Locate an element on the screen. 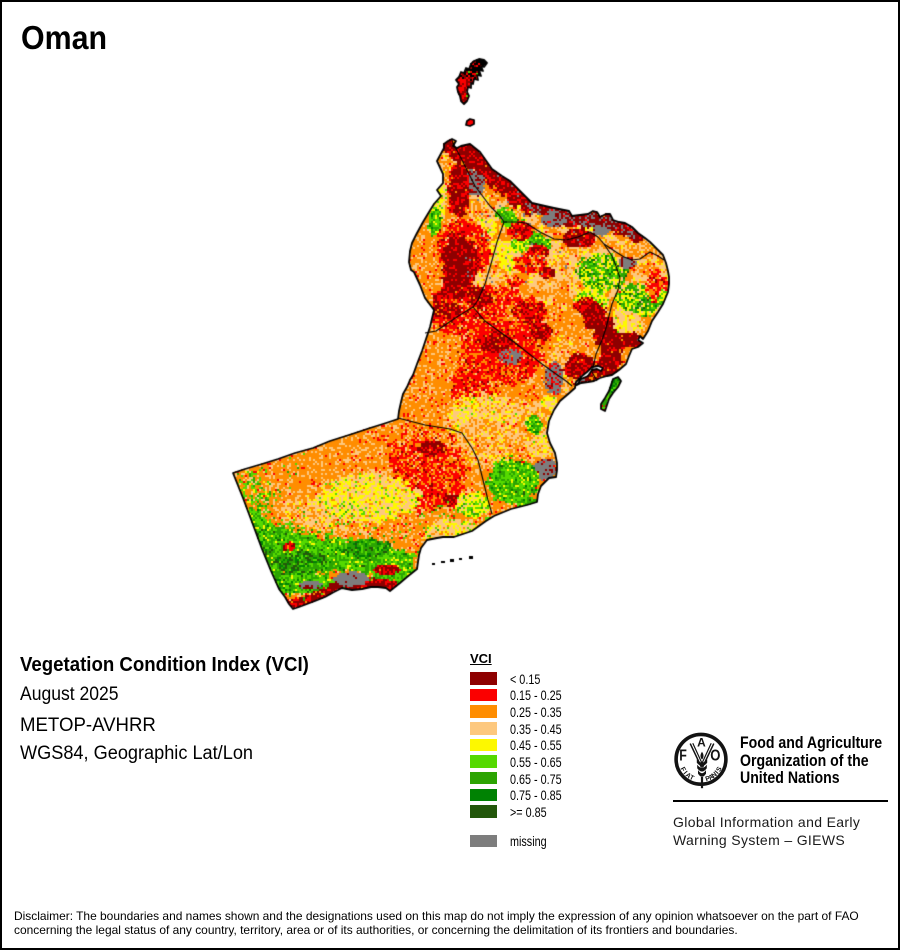 This screenshot has height=950, width=900. svg-text: N is located at coordinates (714, 775).